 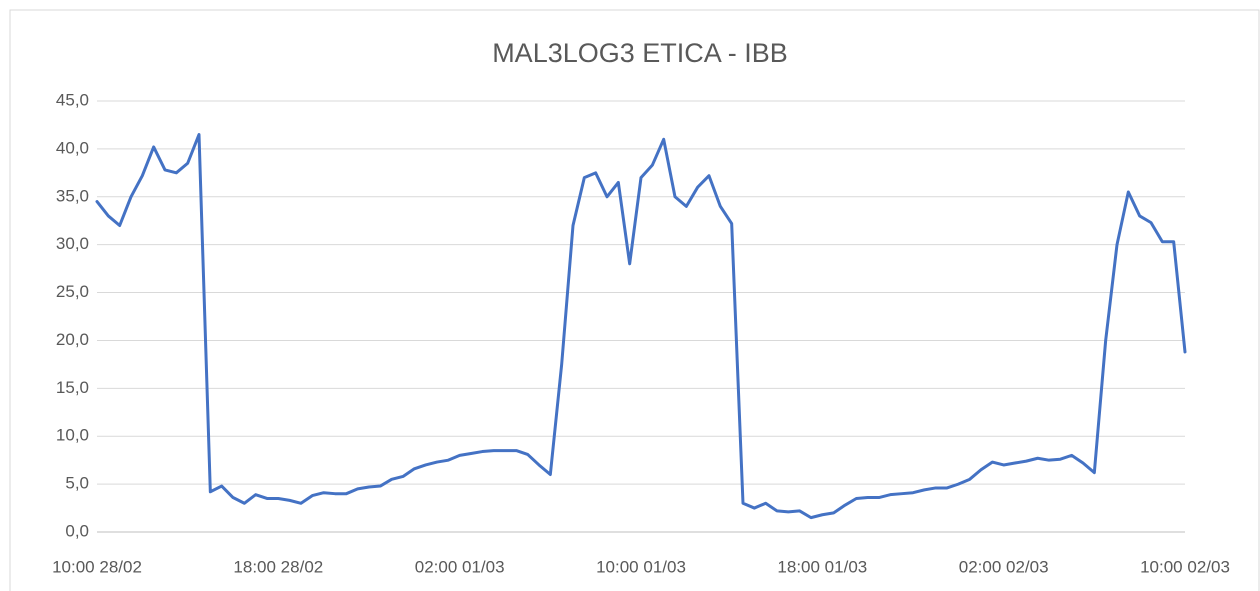 I want to click on chart-title: MAL3LOG3 ETICA - IBB, so click(x=640, y=53).